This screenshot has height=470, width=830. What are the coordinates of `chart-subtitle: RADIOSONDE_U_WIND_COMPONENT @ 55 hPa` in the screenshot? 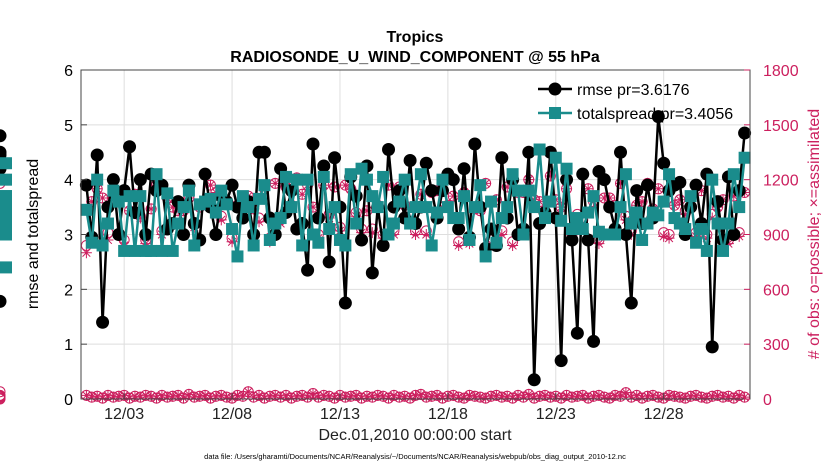 It's located at (415, 57).